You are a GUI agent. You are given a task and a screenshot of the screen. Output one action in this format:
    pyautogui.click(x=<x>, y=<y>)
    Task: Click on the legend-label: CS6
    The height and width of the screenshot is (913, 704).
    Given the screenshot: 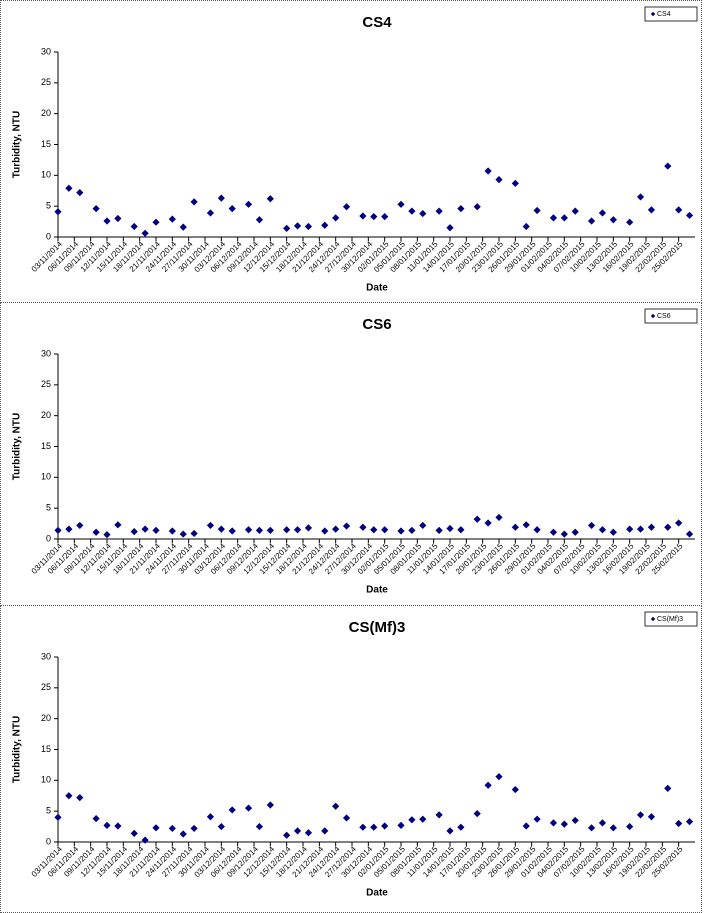 What is the action you would take?
    pyautogui.click(x=664, y=316)
    